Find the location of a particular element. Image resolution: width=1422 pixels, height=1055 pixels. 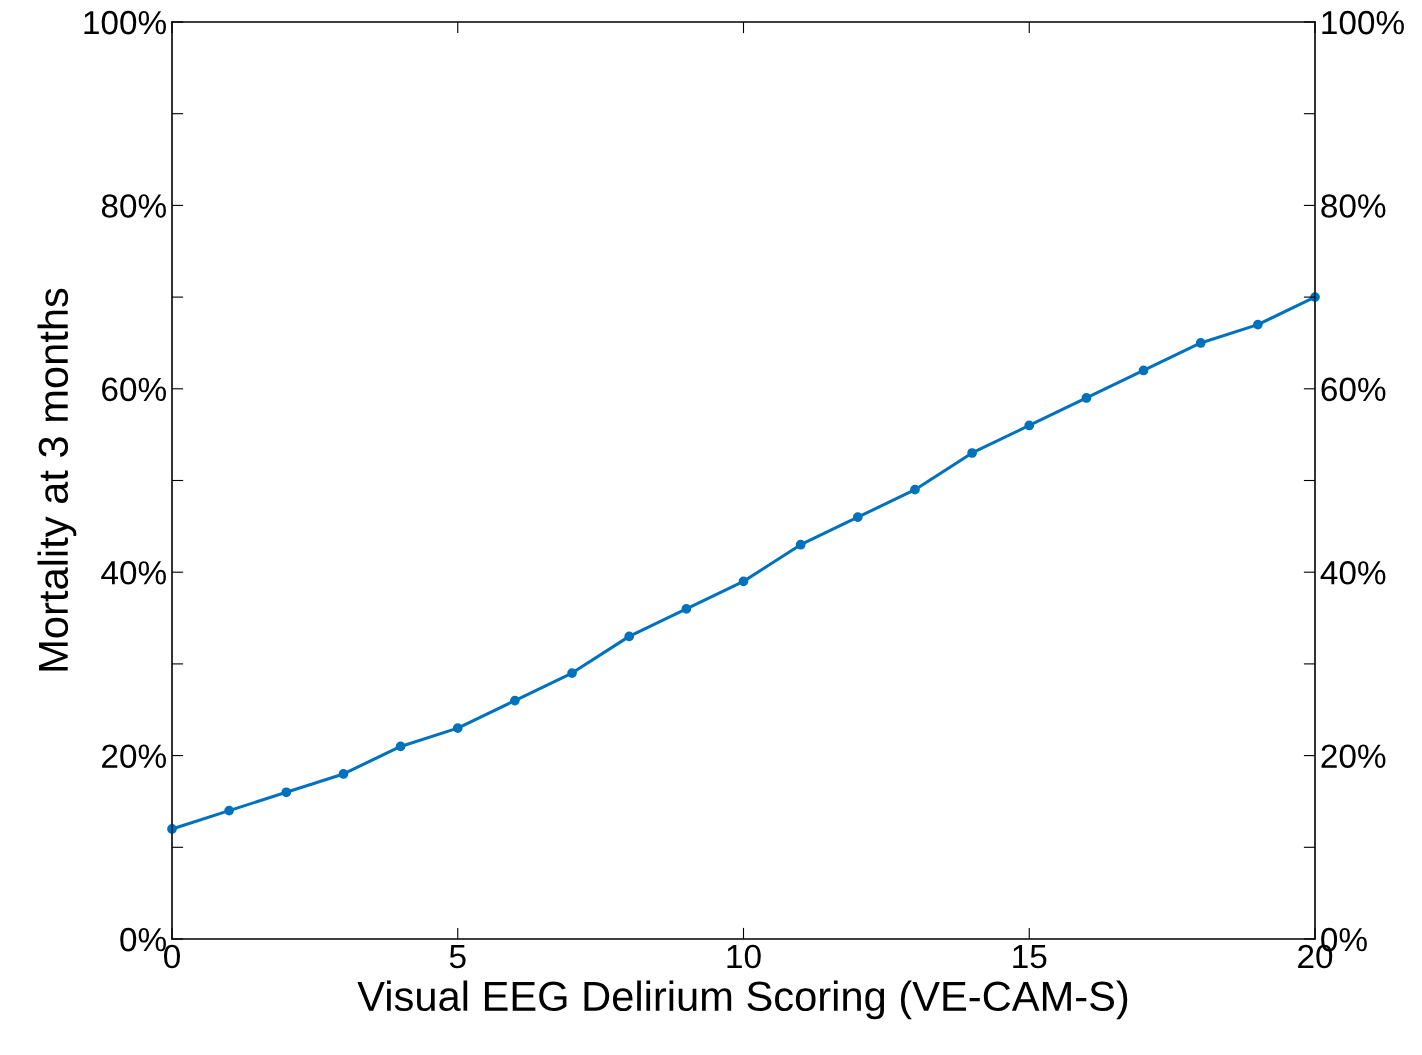

y2-tick-label: 60% is located at coordinates (1353, 389).